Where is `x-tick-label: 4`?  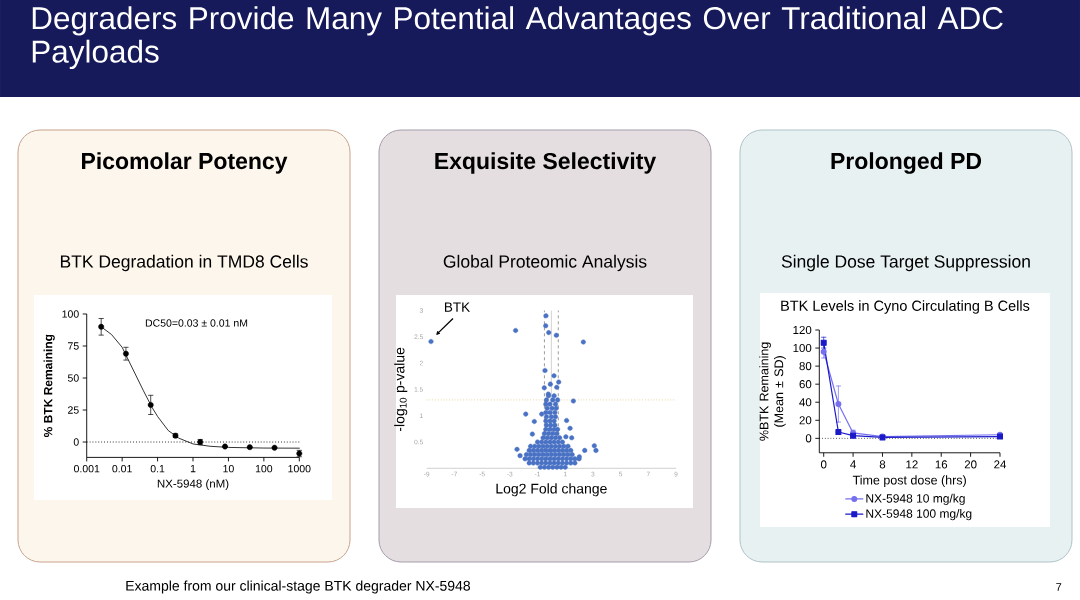 x-tick-label: 4 is located at coordinates (853, 464).